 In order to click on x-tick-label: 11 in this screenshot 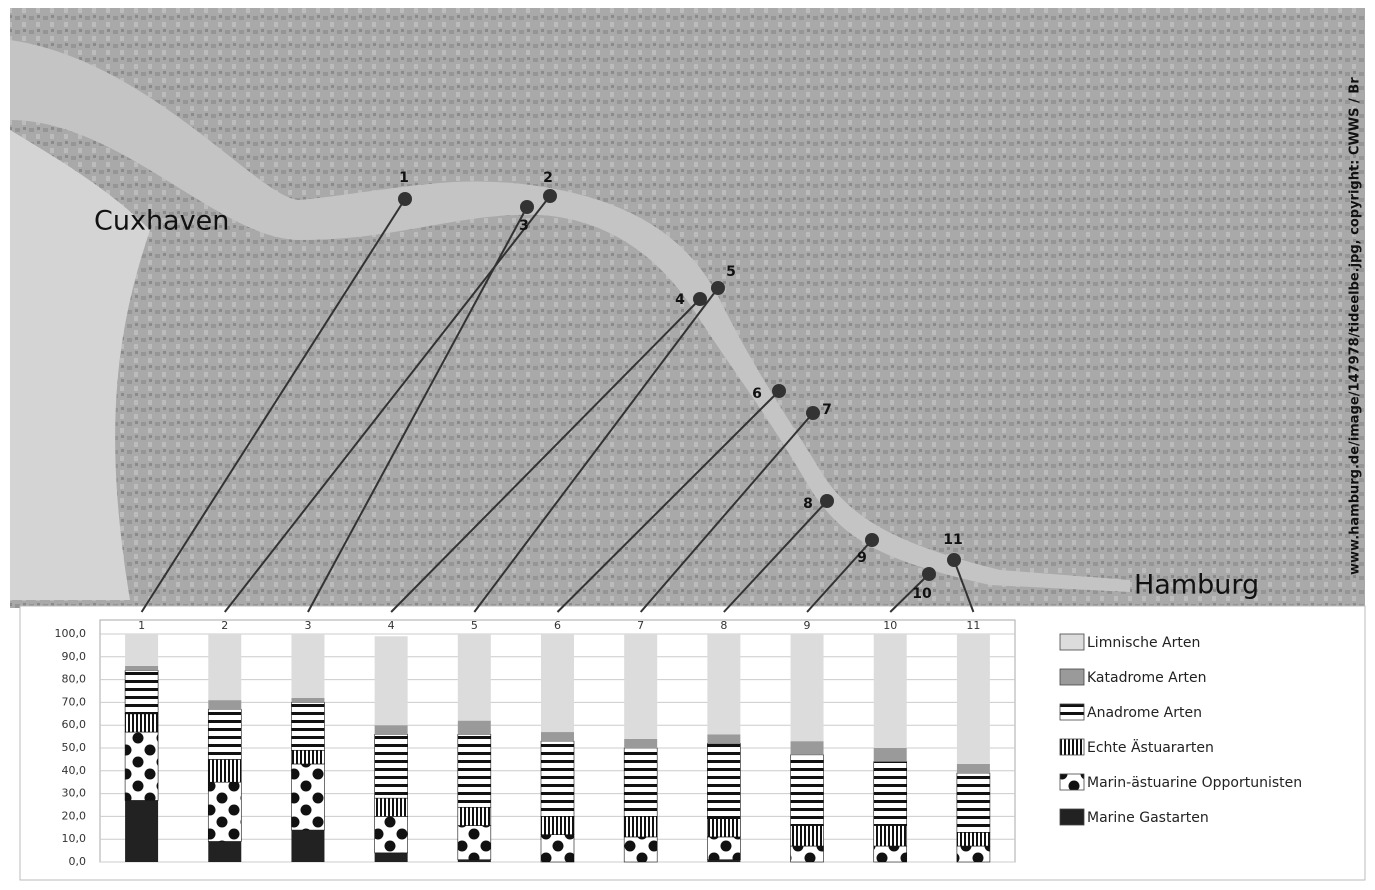, I will do `click(973, 625)`.